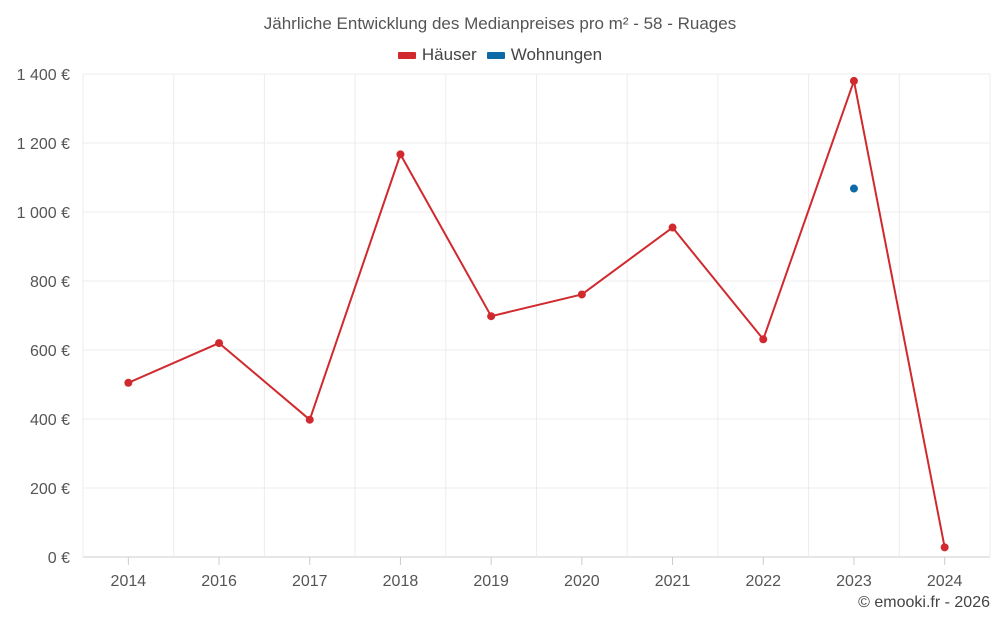  What do you see at coordinates (556, 54) in the screenshot?
I see `legend-label-apartments: Wohnungen` at bounding box center [556, 54].